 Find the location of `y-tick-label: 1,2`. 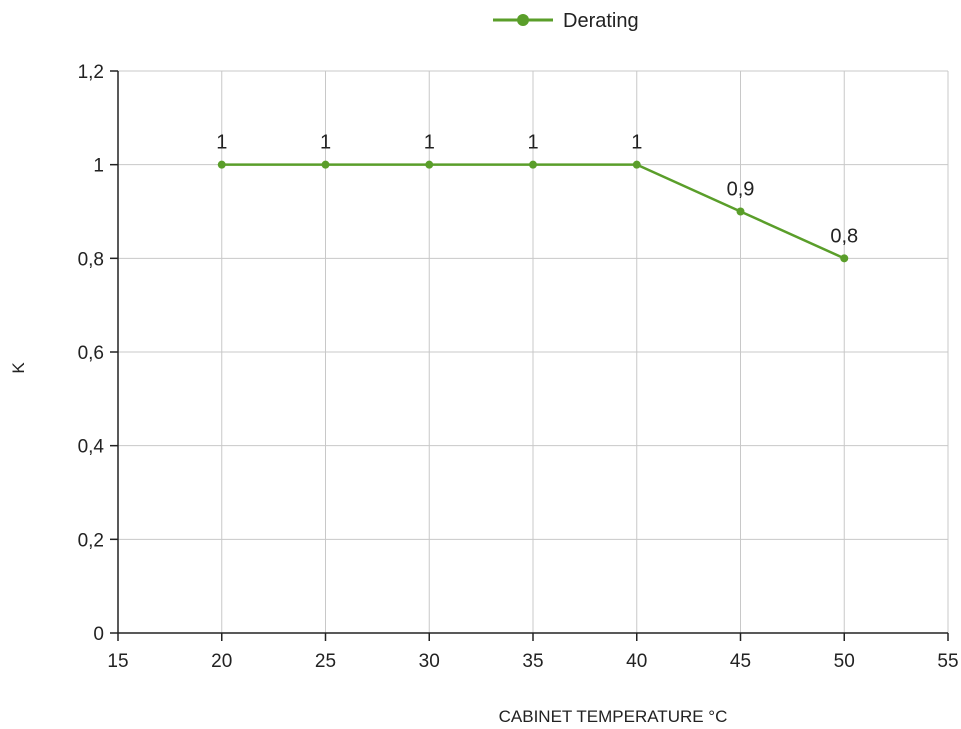

y-tick-label: 1,2 is located at coordinates (91, 72).